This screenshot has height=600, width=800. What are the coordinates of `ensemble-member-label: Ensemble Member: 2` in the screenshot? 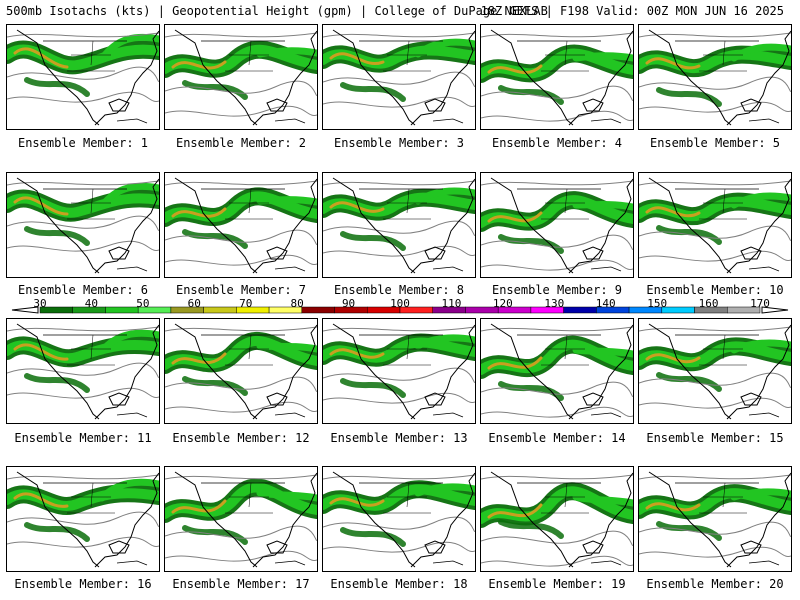 It's located at (241, 143).